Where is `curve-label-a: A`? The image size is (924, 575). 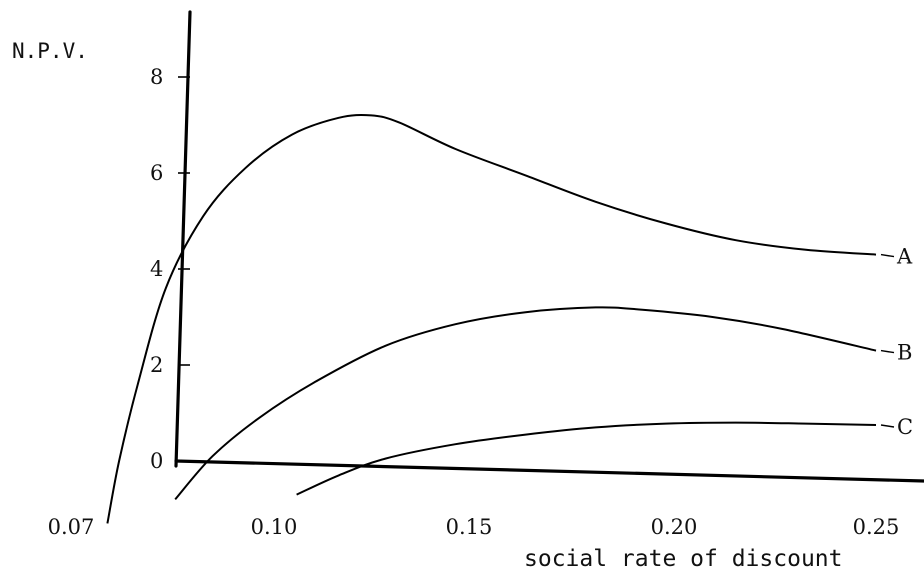 curve-label-a: A is located at coordinates (904, 257).